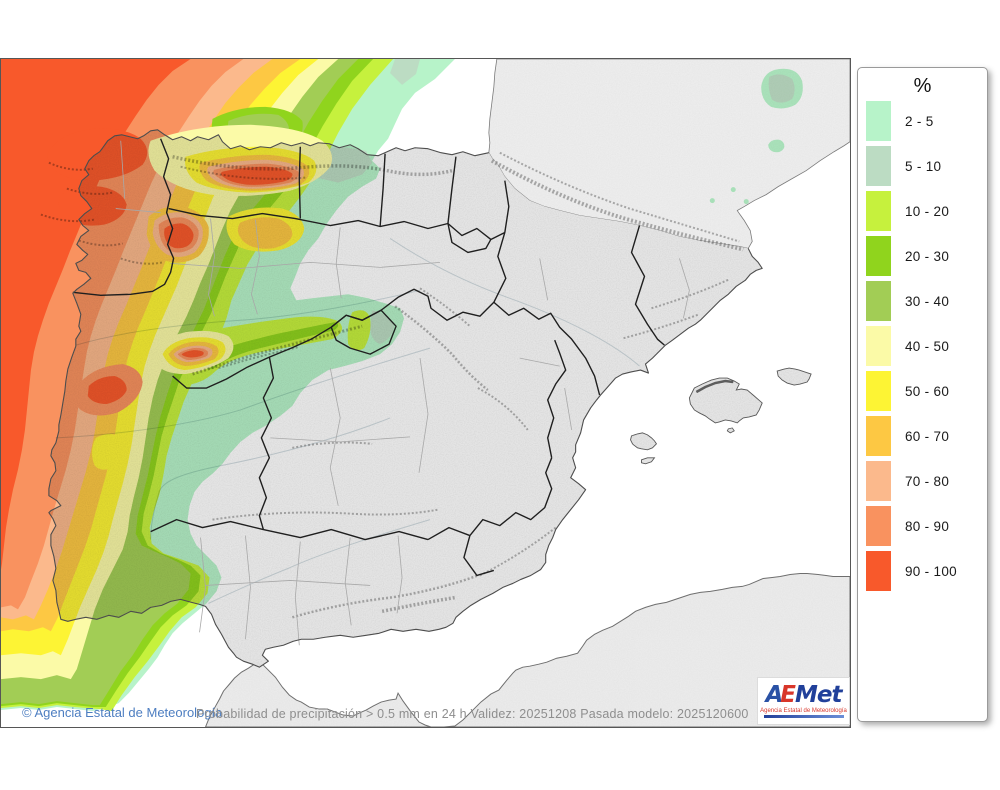 This screenshot has width=1000, height=790. I want to click on legend-row: 60 - 70, so click(922, 436).